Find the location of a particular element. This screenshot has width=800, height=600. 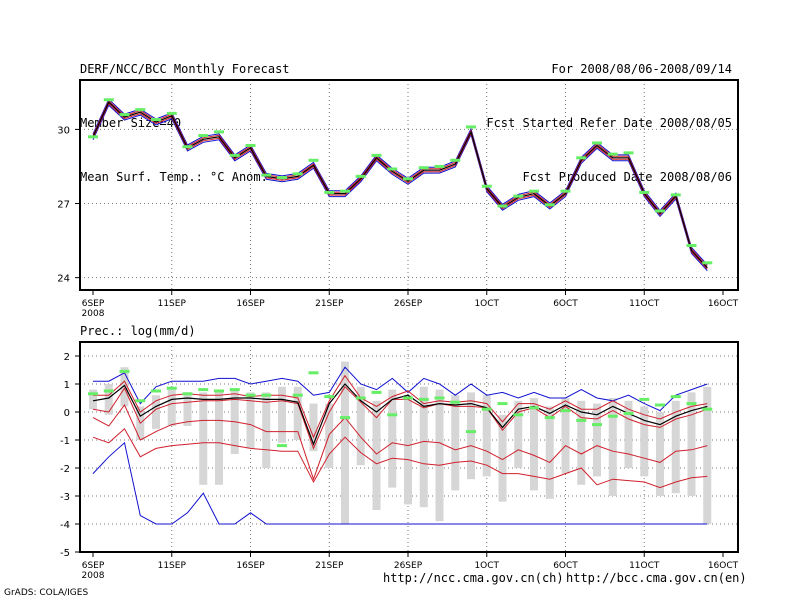

x-tick-label: 6SEP is located at coordinates (93, 304).